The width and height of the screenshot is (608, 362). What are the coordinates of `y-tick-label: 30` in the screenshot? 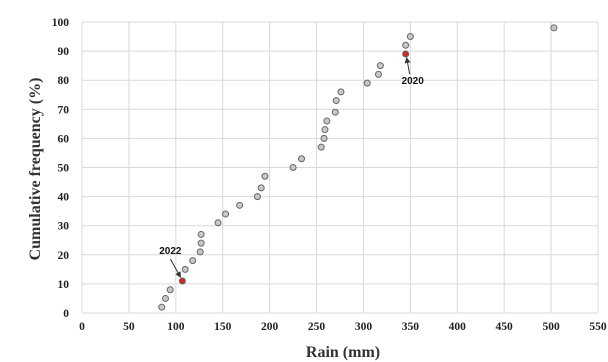 It's located at (64, 227).